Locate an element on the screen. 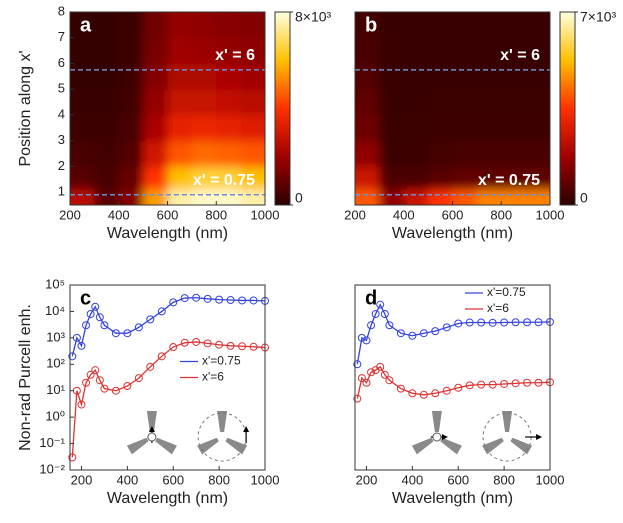 The height and width of the screenshot is (523, 623). plot-area is located at coordinates (168, 377).